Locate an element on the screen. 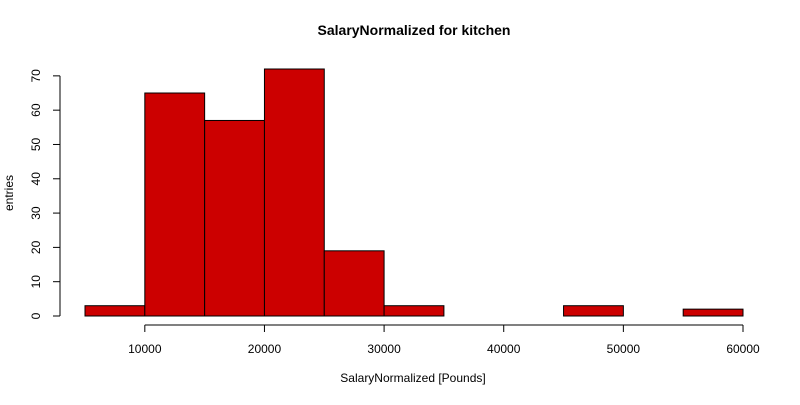 Image resolution: width=800 pixels, height=405 pixels. x-tick-label-1: 20000 is located at coordinates (265, 349).